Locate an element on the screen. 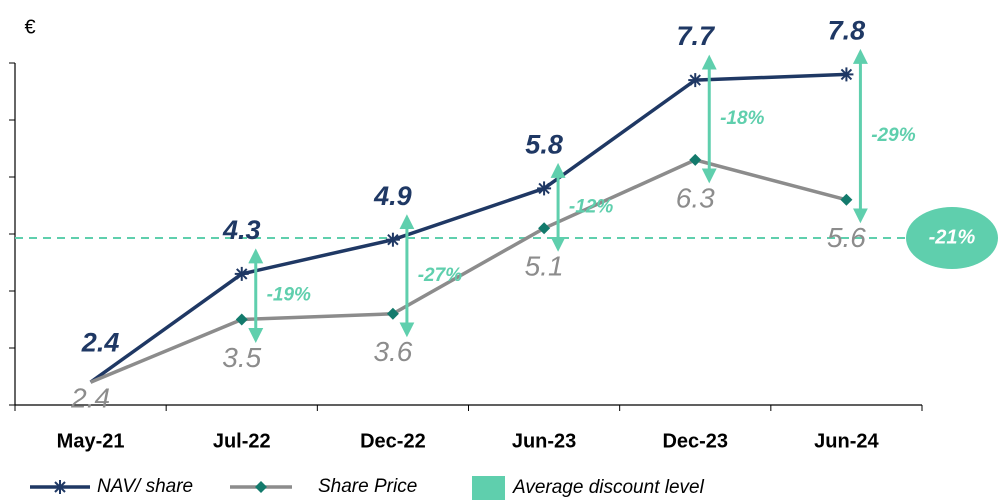 The image size is (1005, 501). nav-label: 5.8 is located at coordinates (544, 145).